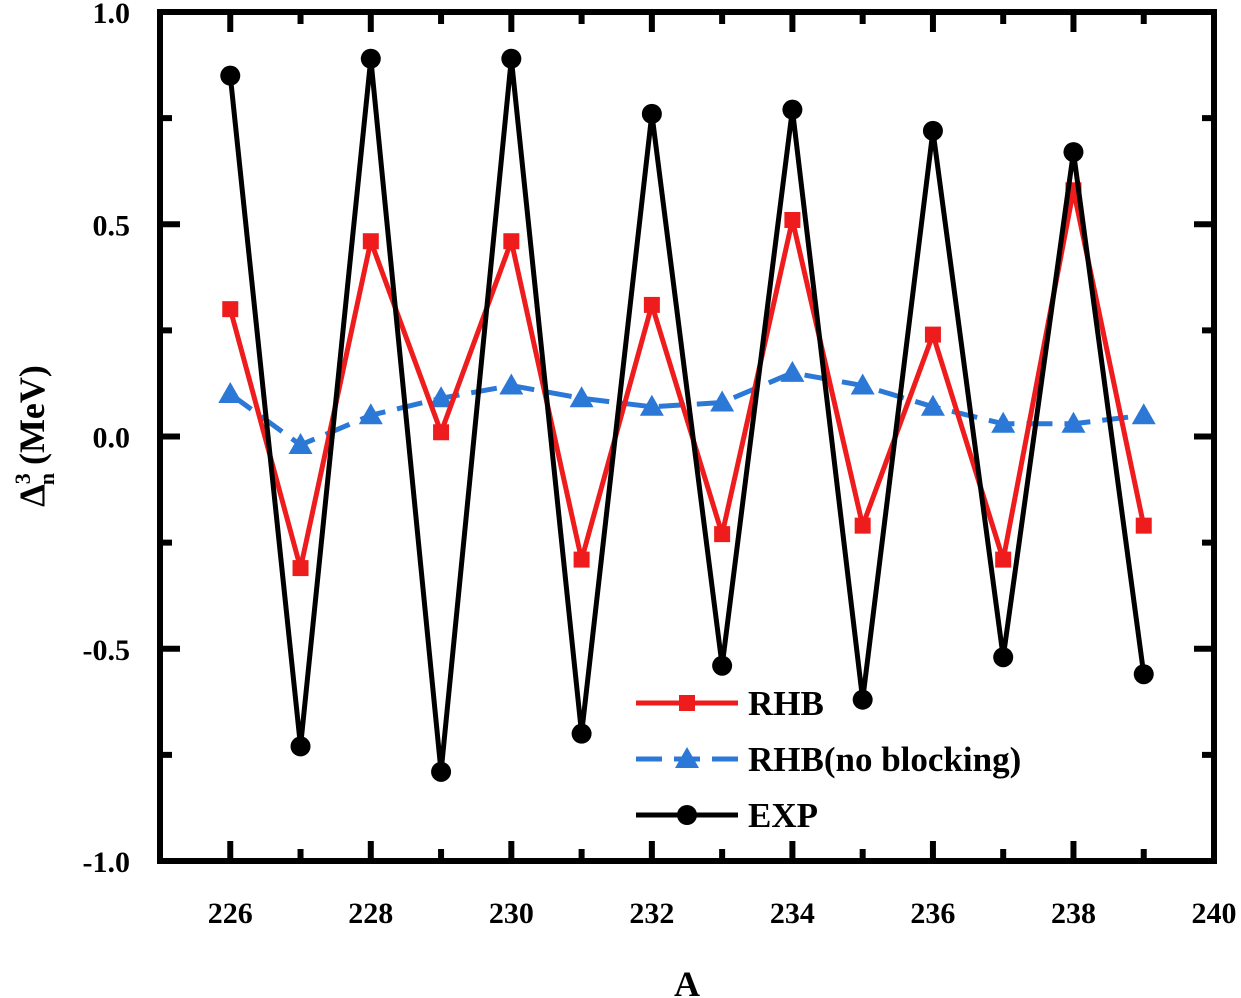 This screenshot has height=998, width=1241. What do you see at coordinates (32, 415) in the screenshot?
I see `y-axis-title-unit: (MeV)` at bounding box center [32, 415].